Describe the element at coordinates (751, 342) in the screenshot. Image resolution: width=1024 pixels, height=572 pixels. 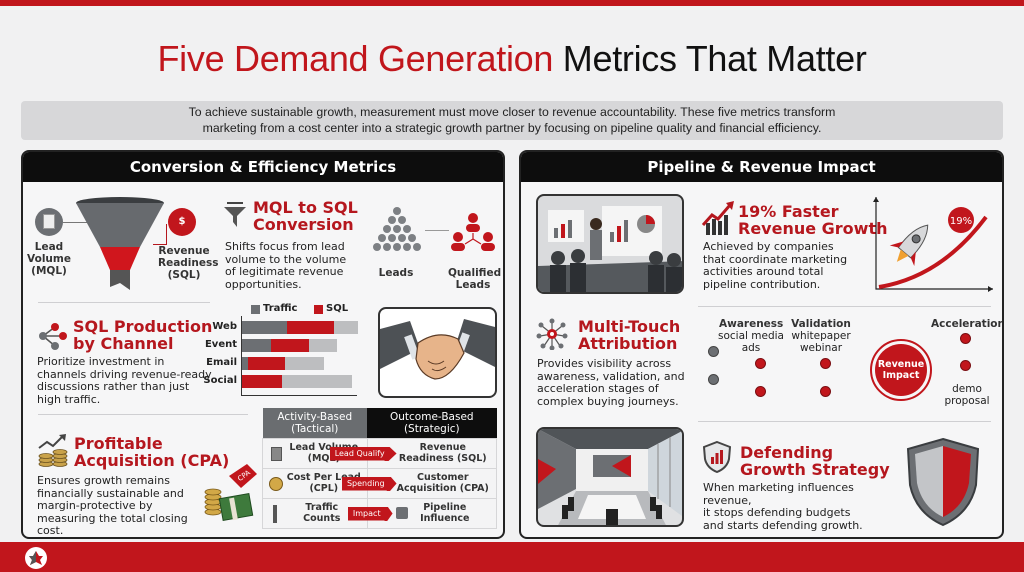
I see `awareness-channels: social media ads` at that location.